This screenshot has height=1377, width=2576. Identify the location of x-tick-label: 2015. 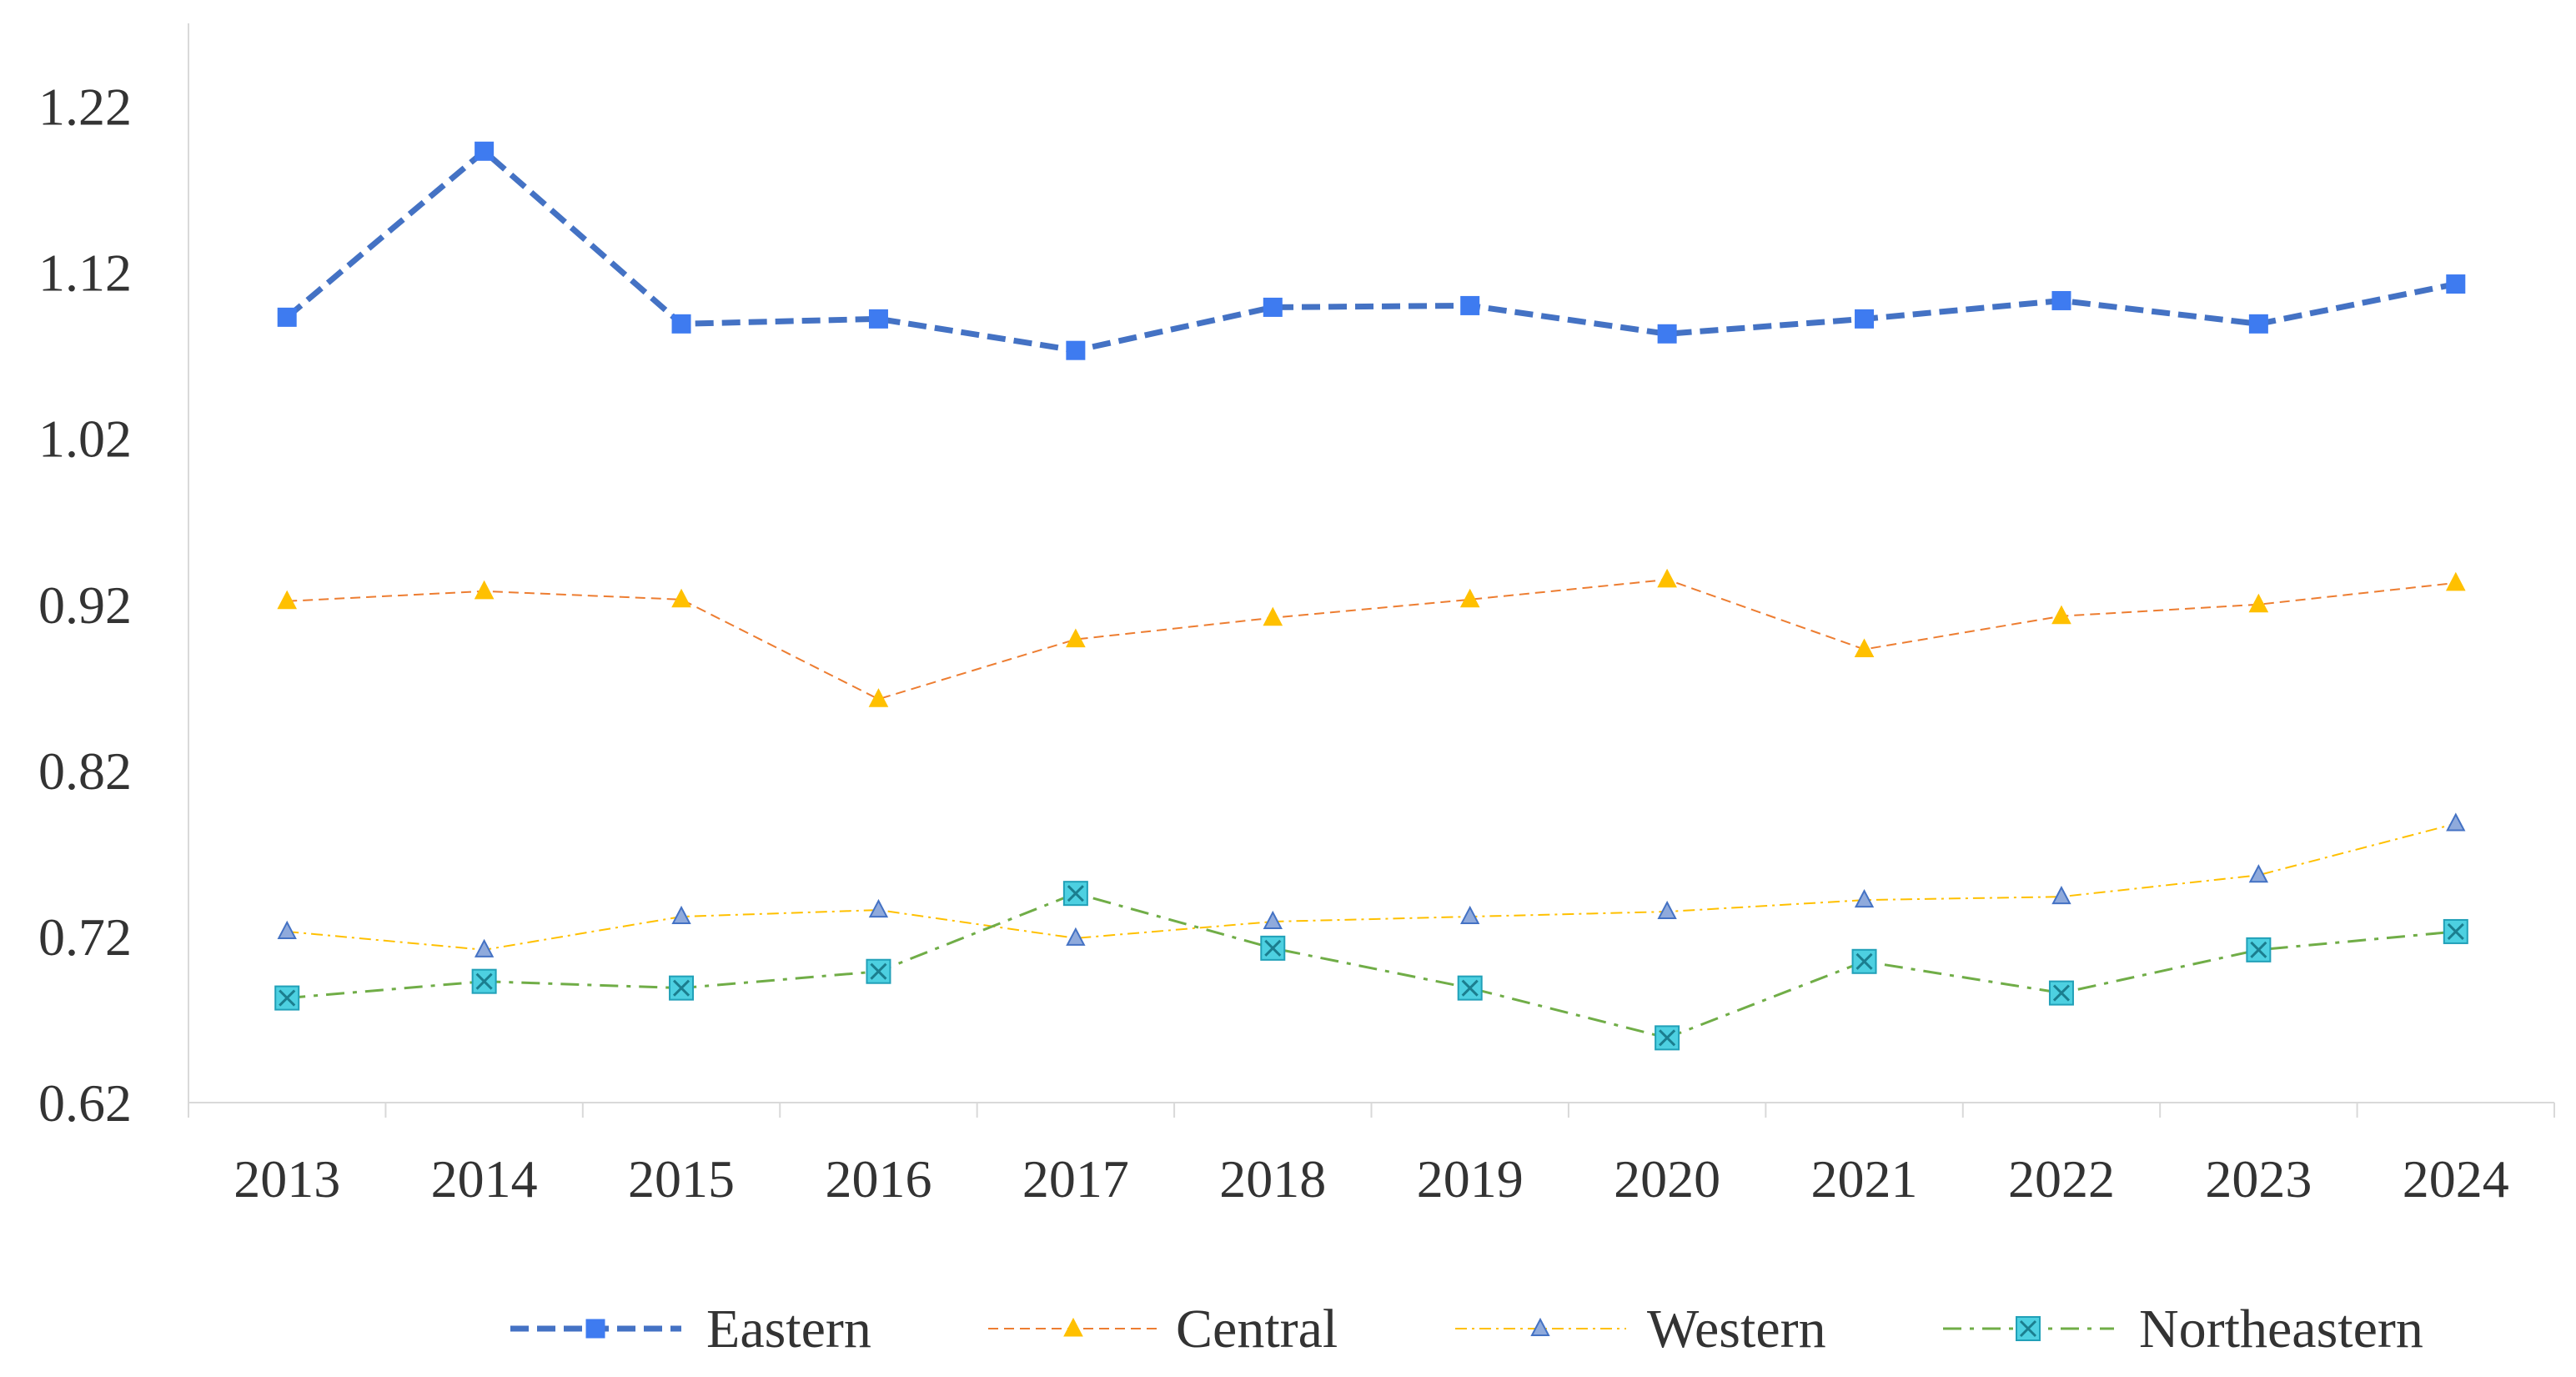
(681, 1179).